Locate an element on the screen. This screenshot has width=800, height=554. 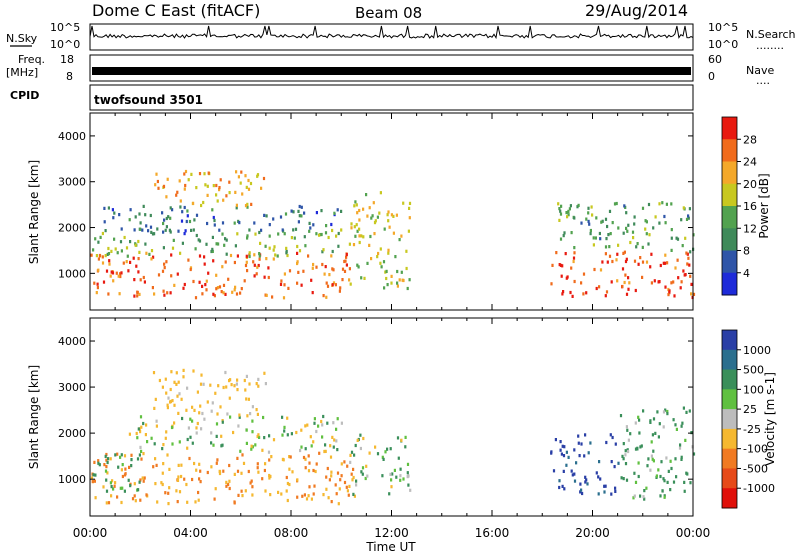
colorbar-tick-label: 4 is located at coordinates (746, 273).